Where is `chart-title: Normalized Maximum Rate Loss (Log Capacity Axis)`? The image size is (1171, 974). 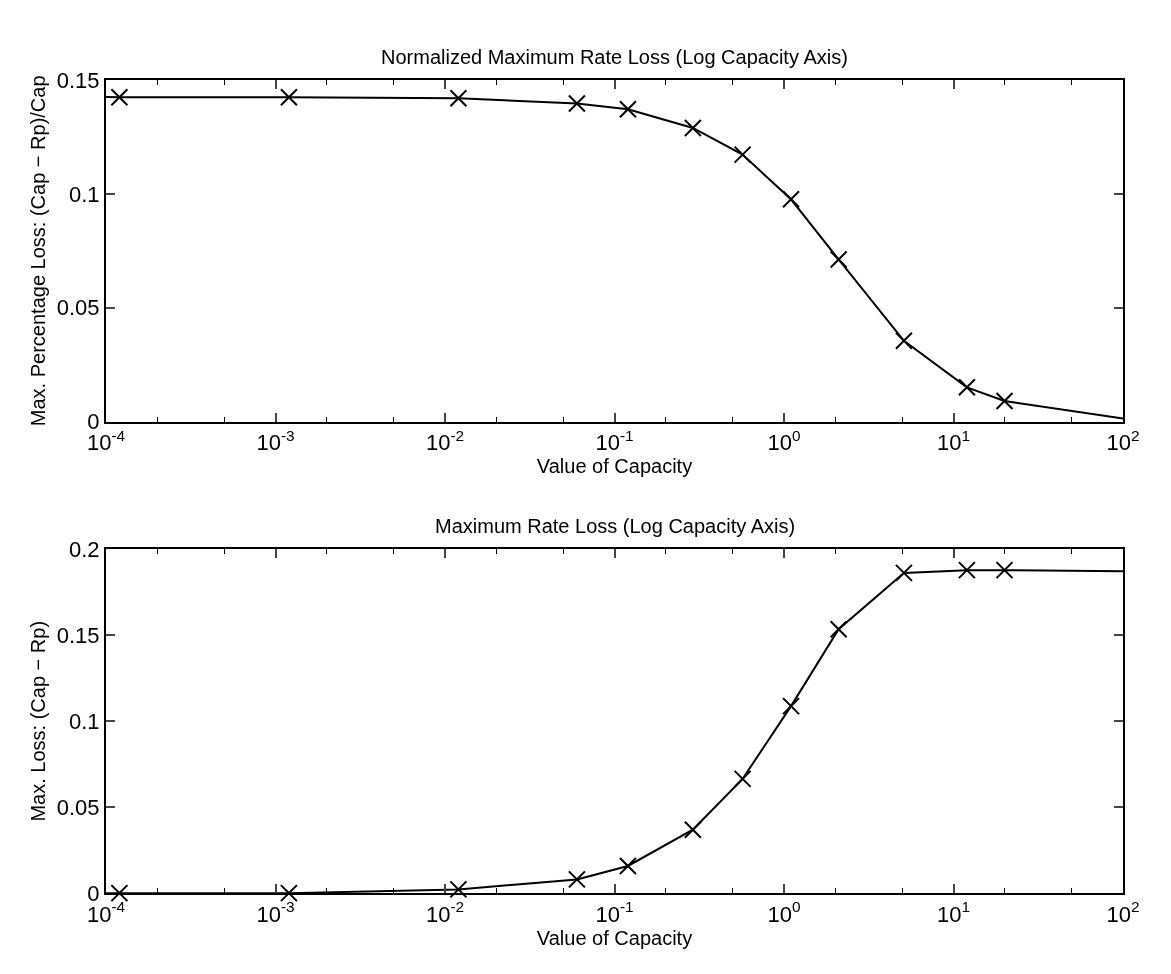 chart-title: Normalized Maximum Rate Loss (Log Capacity Axis) is located at coordinates (614, 57).